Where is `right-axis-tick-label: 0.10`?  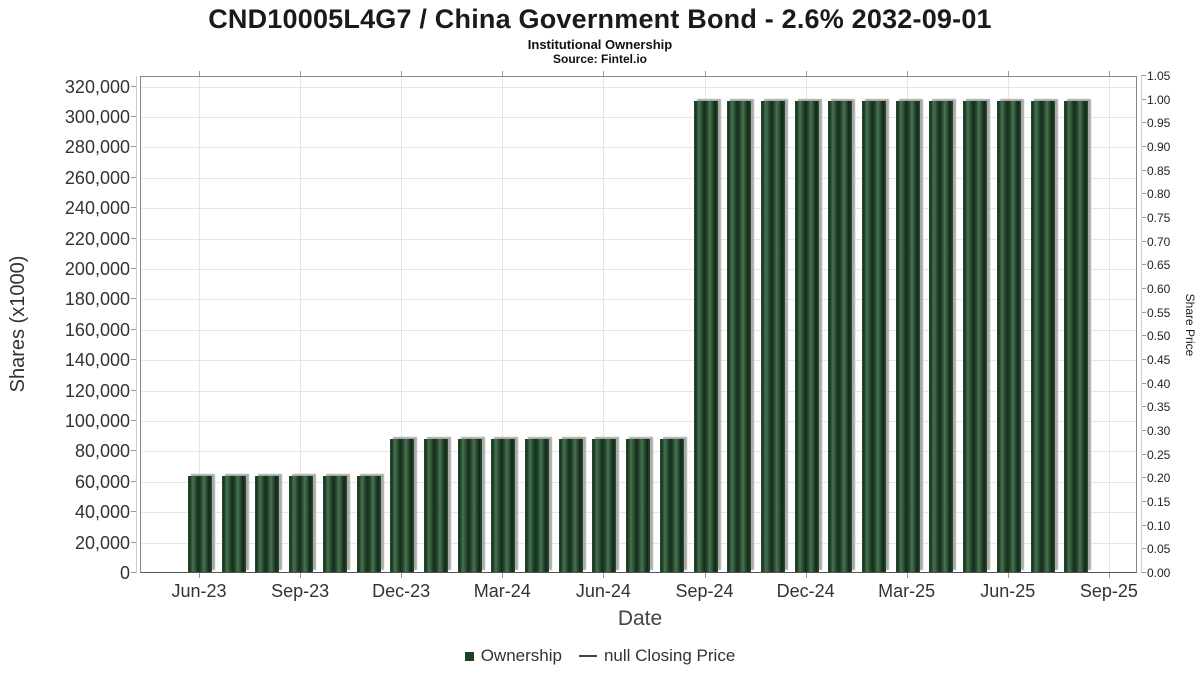
right-axis-tick-label: 0.10 is located at coordinates (1159, 525).